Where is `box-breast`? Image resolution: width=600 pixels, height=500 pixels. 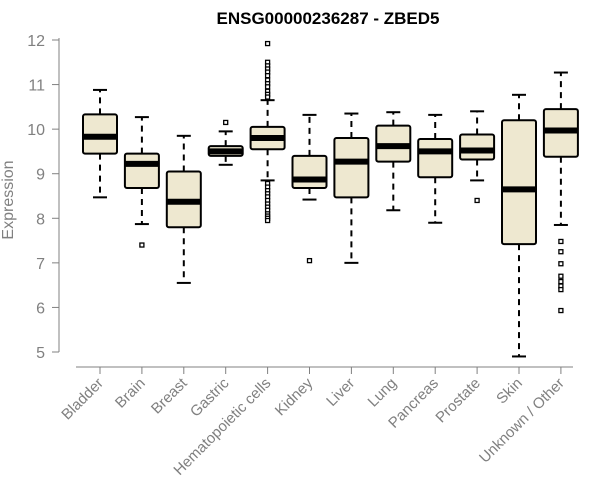 box-breast is located at coordinates (183, 209).